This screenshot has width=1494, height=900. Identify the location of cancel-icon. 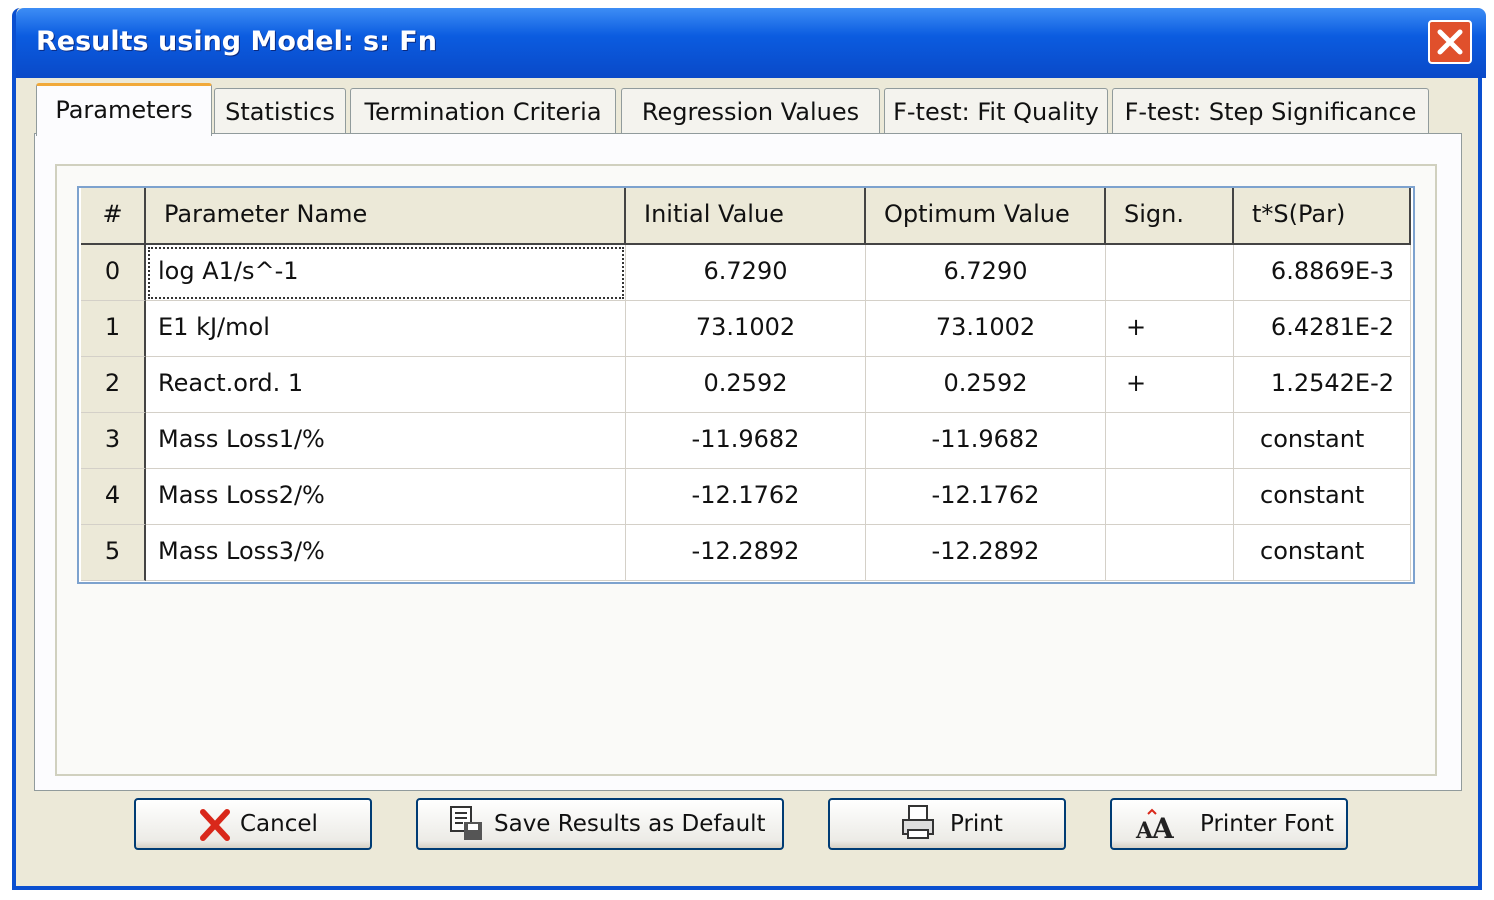
(215, 825).